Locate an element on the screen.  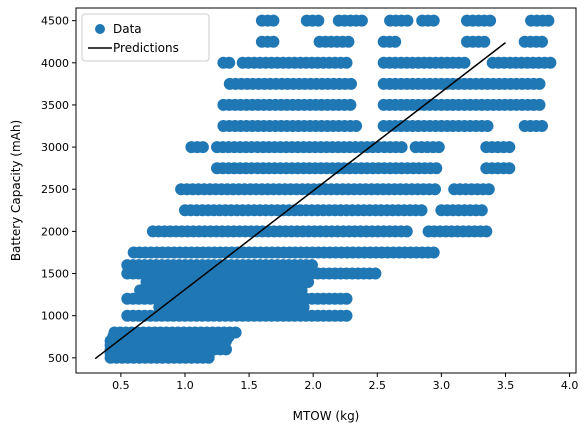
x-tick-label: 3.5 is located at coordinates (506, 385).